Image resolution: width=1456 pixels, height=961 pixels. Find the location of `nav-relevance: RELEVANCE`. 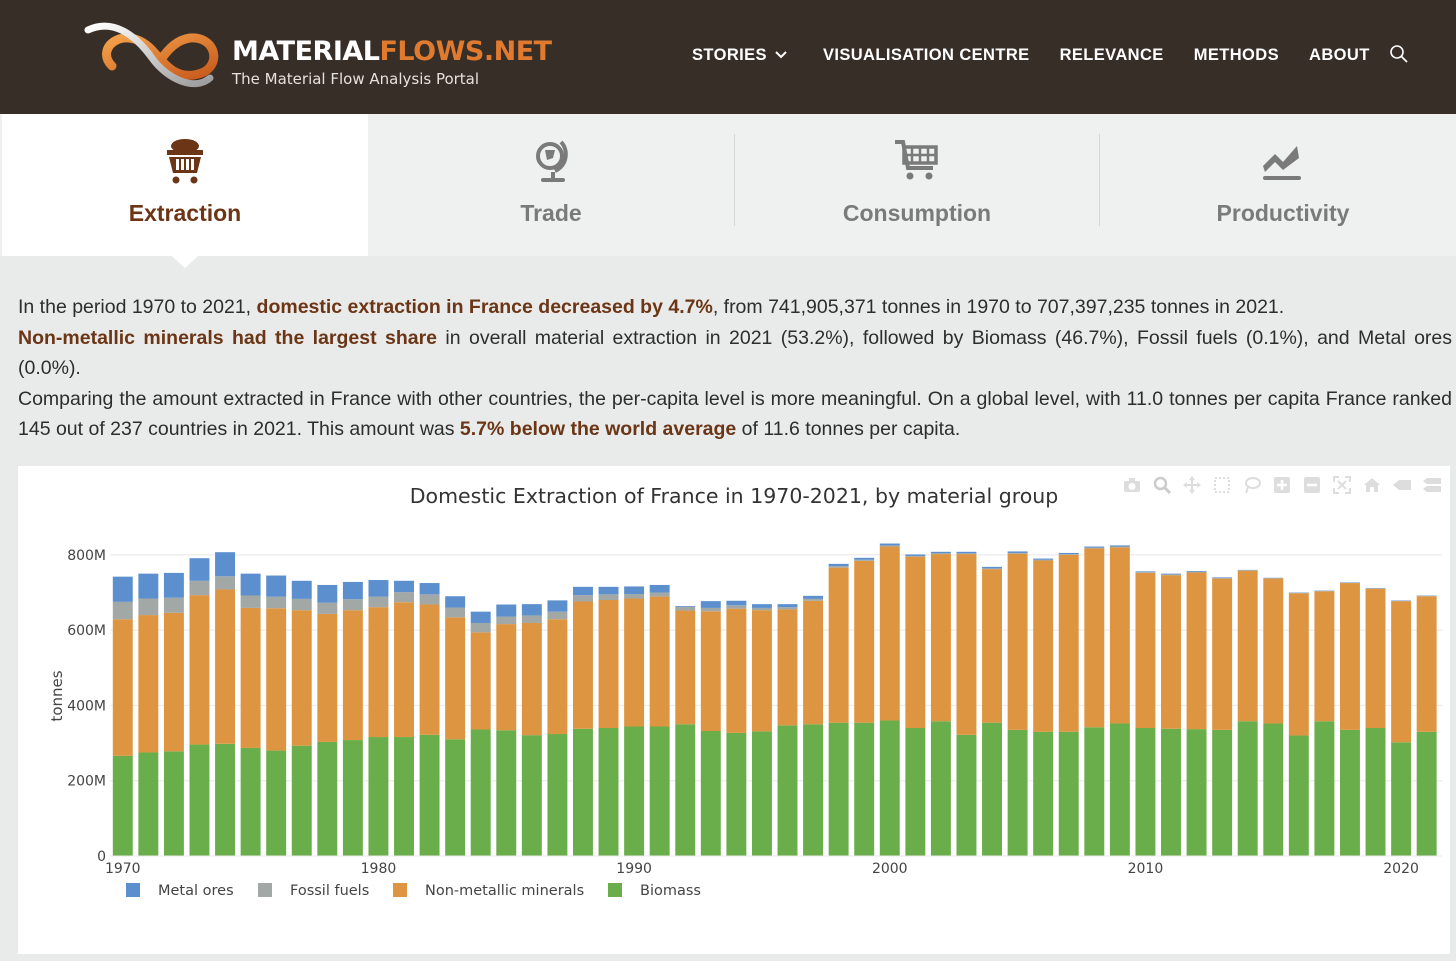

nav-relevance: RELEVANCE is located at coordinates (1111, 54).